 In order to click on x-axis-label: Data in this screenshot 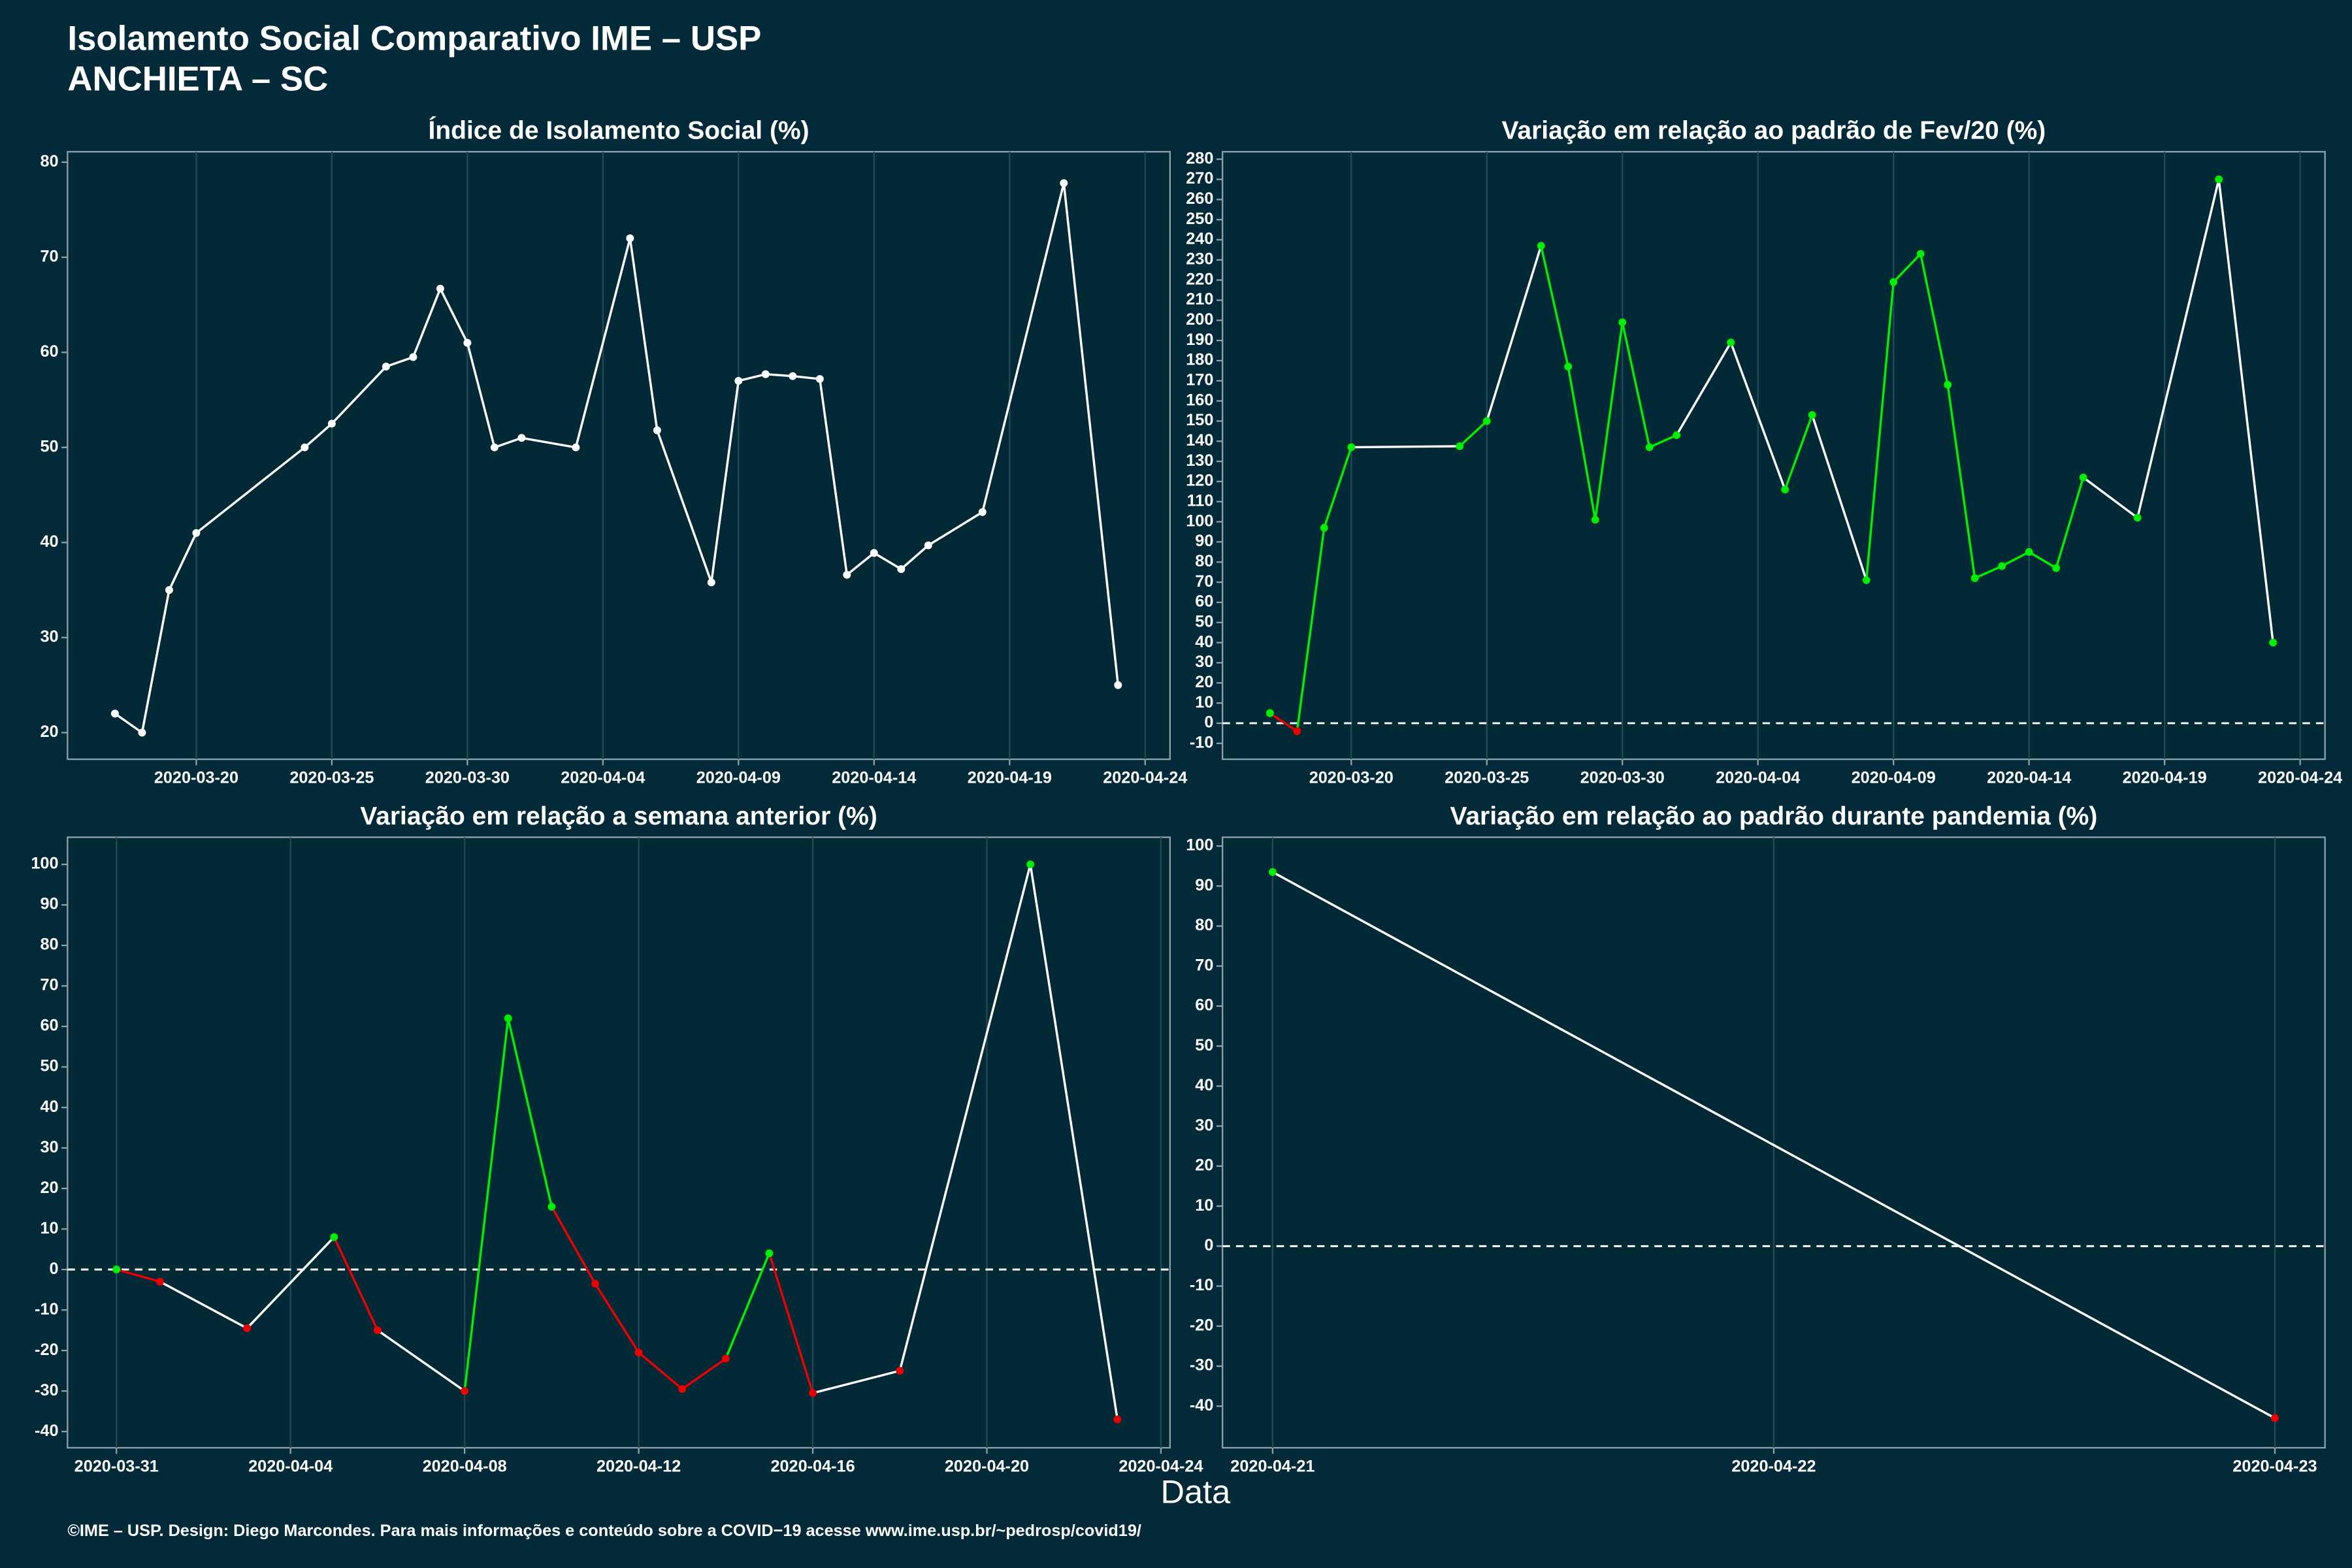, I will do `click(1196, 1491)`.